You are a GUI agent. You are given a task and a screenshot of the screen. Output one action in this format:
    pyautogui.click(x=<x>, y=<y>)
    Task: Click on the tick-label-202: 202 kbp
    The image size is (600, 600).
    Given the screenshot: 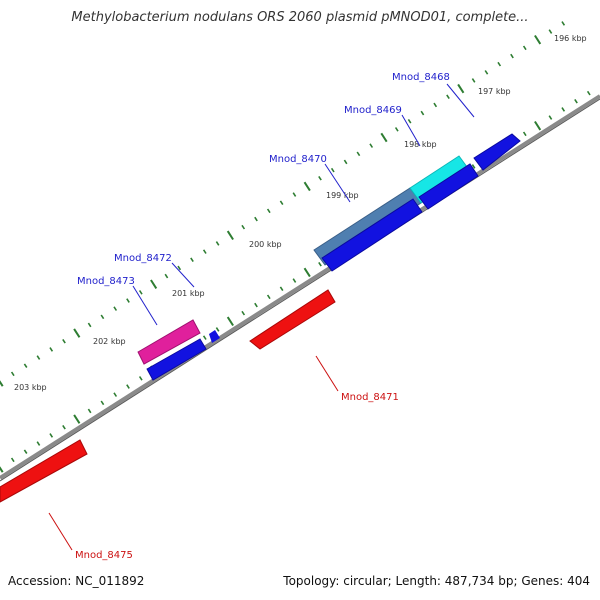 What is the action you would take?
    pyautogui.click(x=109, y=341)
    